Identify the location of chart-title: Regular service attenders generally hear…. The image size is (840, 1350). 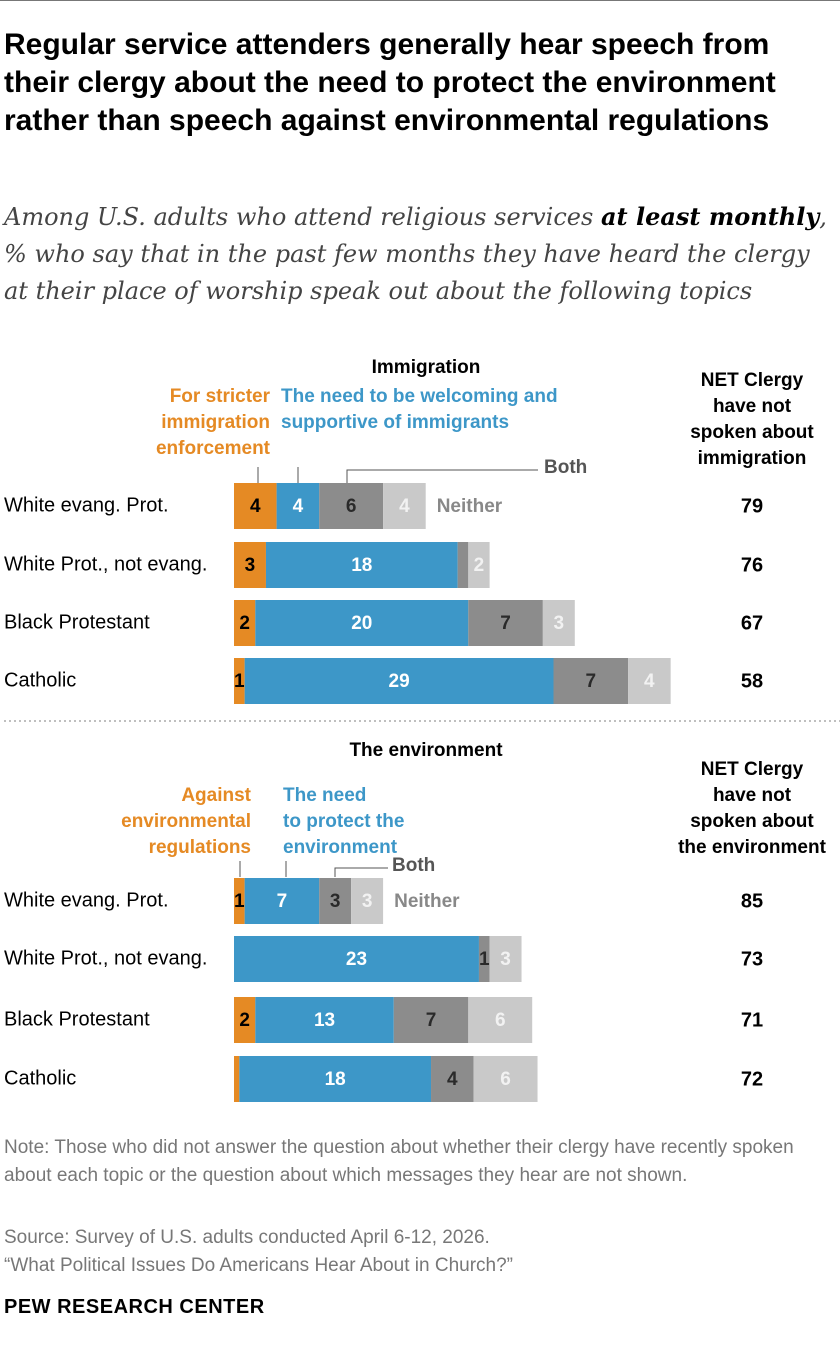
(390, 82).